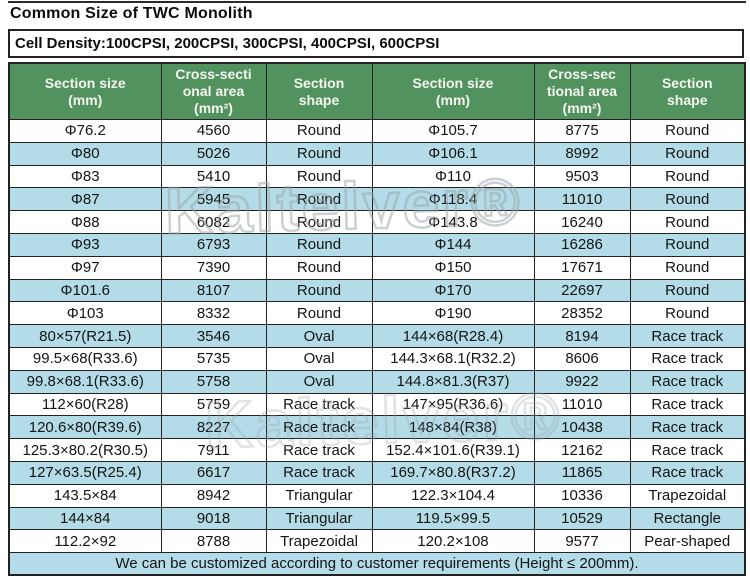 The height and width of the screenshot is (583, 750). I want to click on column-header-line: (mm²), so click(582, 108).